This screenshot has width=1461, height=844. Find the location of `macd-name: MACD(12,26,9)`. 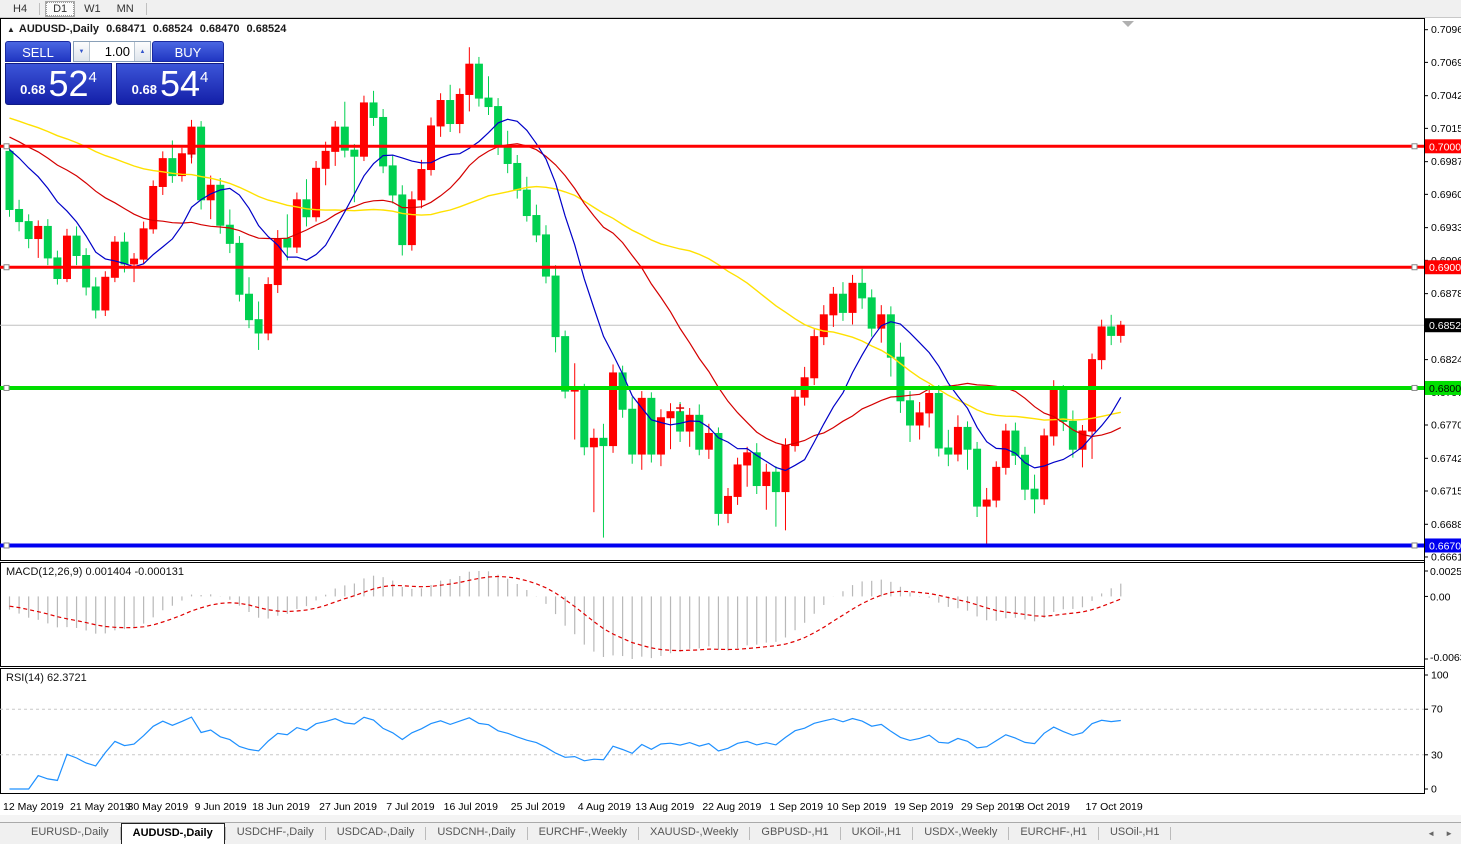

macd-name: MACD(12,26,9) is located at coordinates (44, 572).